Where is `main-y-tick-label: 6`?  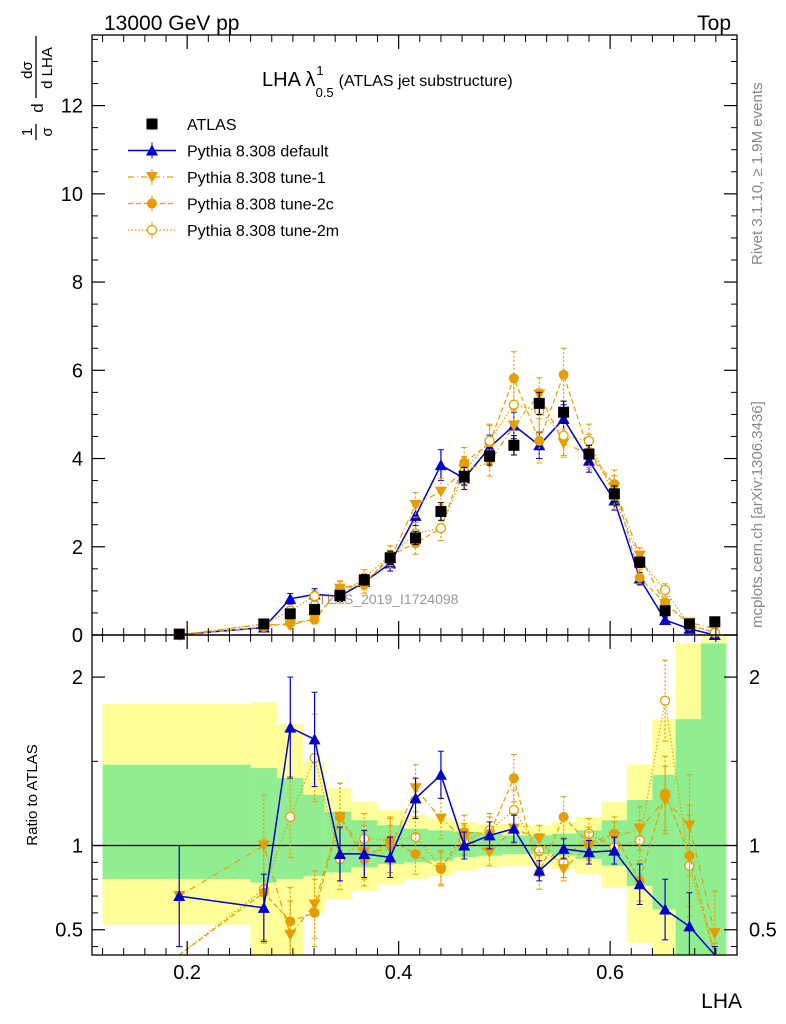
main-y-tick-label: 6 is located at coordinates (77, 371).